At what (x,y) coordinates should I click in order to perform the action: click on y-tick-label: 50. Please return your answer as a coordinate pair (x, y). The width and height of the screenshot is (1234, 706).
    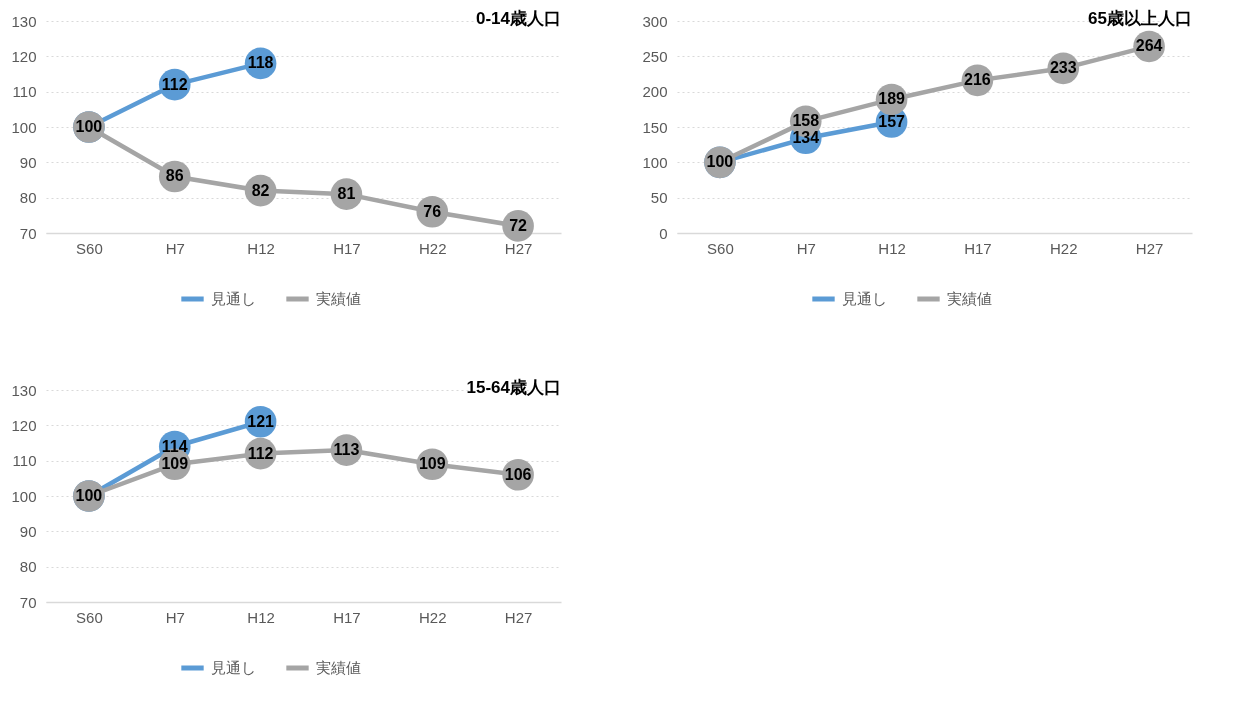
    Looking at the image, I should click on (659, 198).